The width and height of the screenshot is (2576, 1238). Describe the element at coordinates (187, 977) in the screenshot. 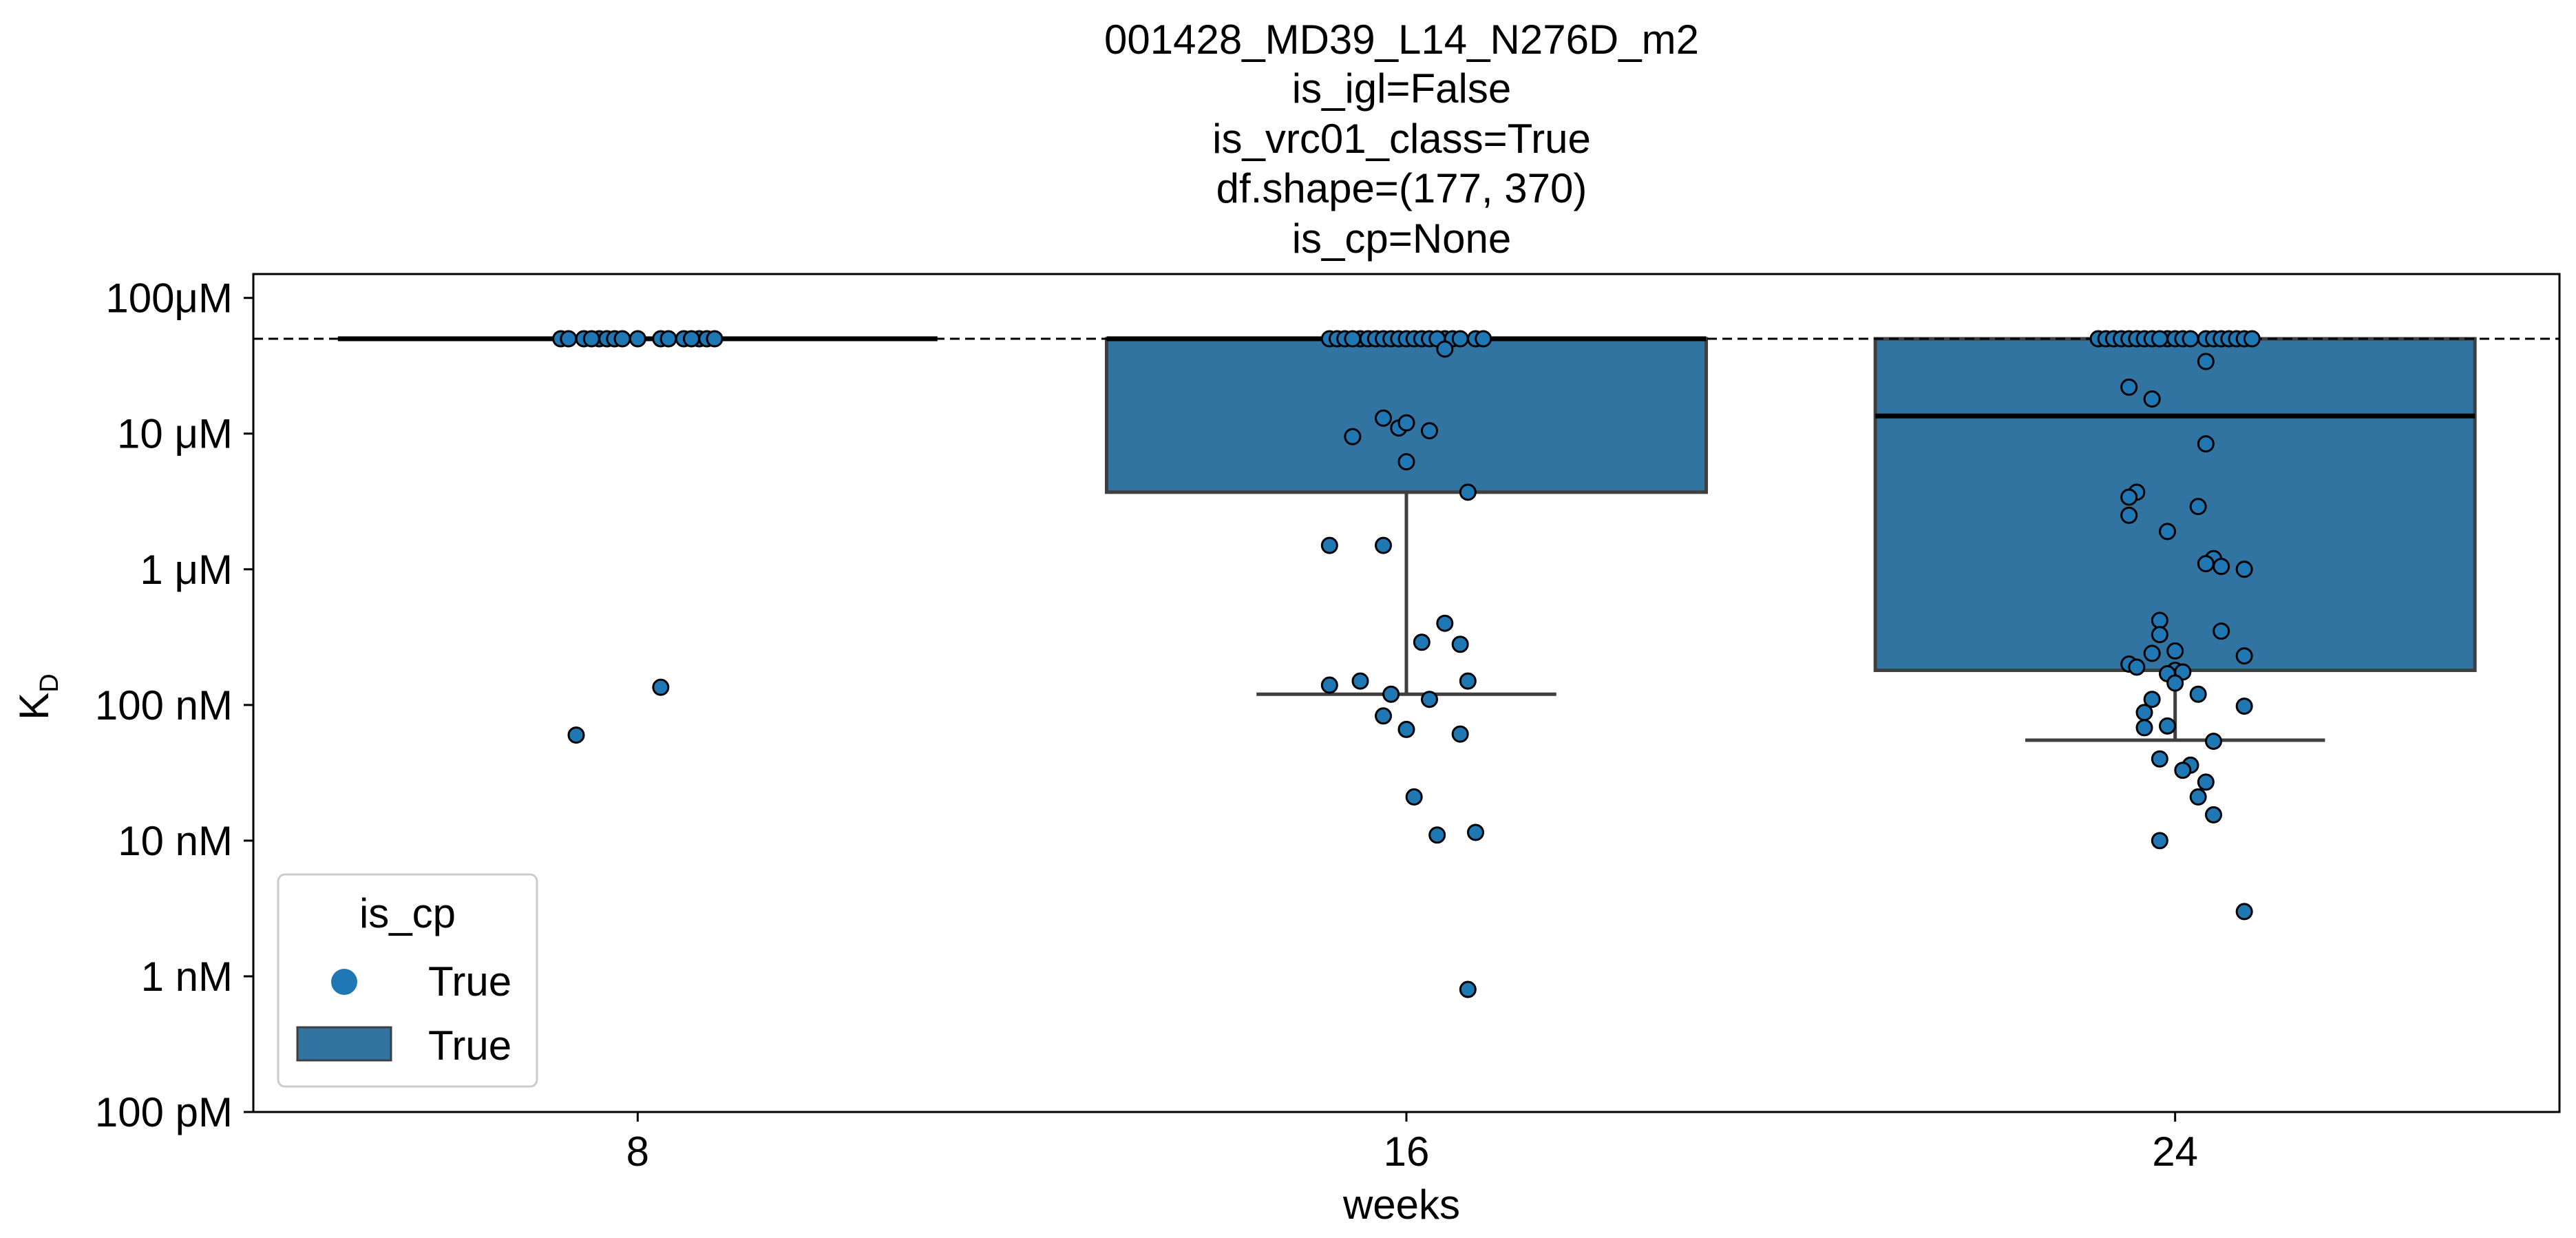

I see `y-tick-label-5: 1 nM` at that location.